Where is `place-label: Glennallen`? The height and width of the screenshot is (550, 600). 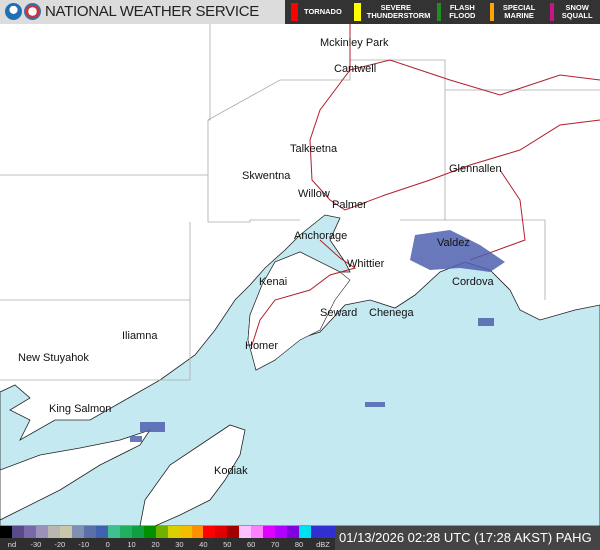 place-label: Glennallen is located at coordinates (475, 169).